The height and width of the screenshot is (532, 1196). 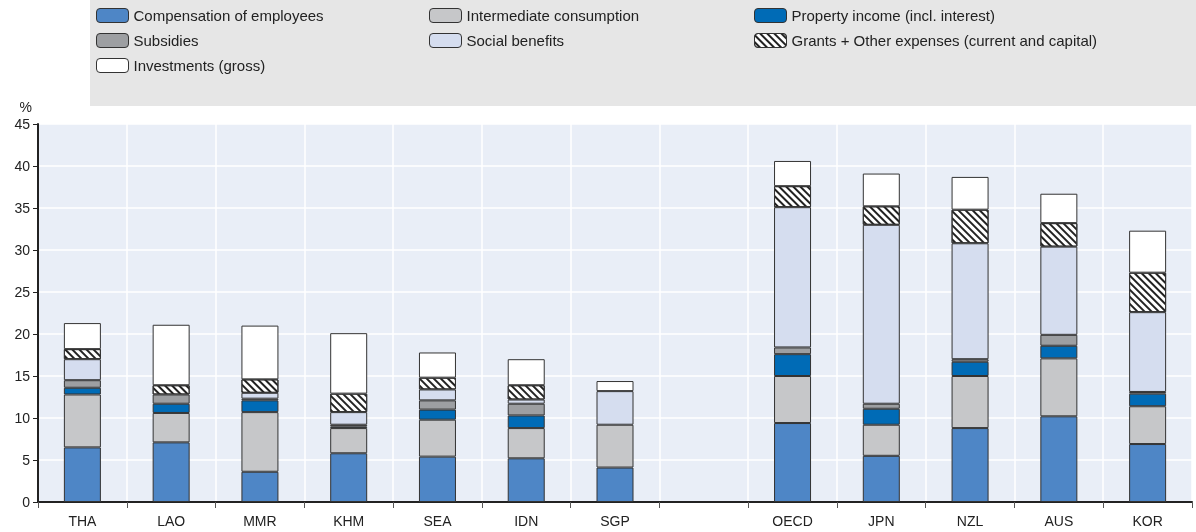 I want to click on x-tick-label: AUS, so click(x=1059, y=521).